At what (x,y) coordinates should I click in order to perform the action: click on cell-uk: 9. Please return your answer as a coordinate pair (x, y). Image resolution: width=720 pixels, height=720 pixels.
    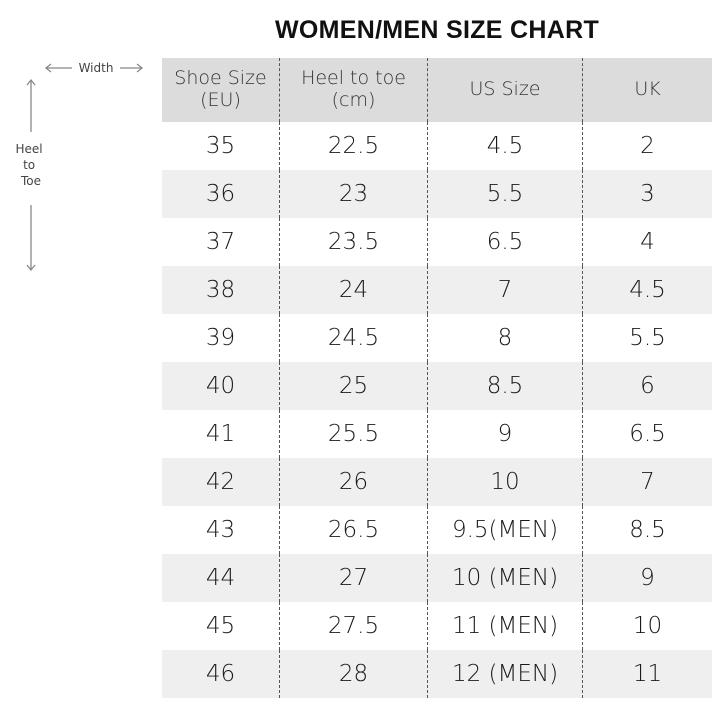
    Looking at the image, I should click on (647, 577).